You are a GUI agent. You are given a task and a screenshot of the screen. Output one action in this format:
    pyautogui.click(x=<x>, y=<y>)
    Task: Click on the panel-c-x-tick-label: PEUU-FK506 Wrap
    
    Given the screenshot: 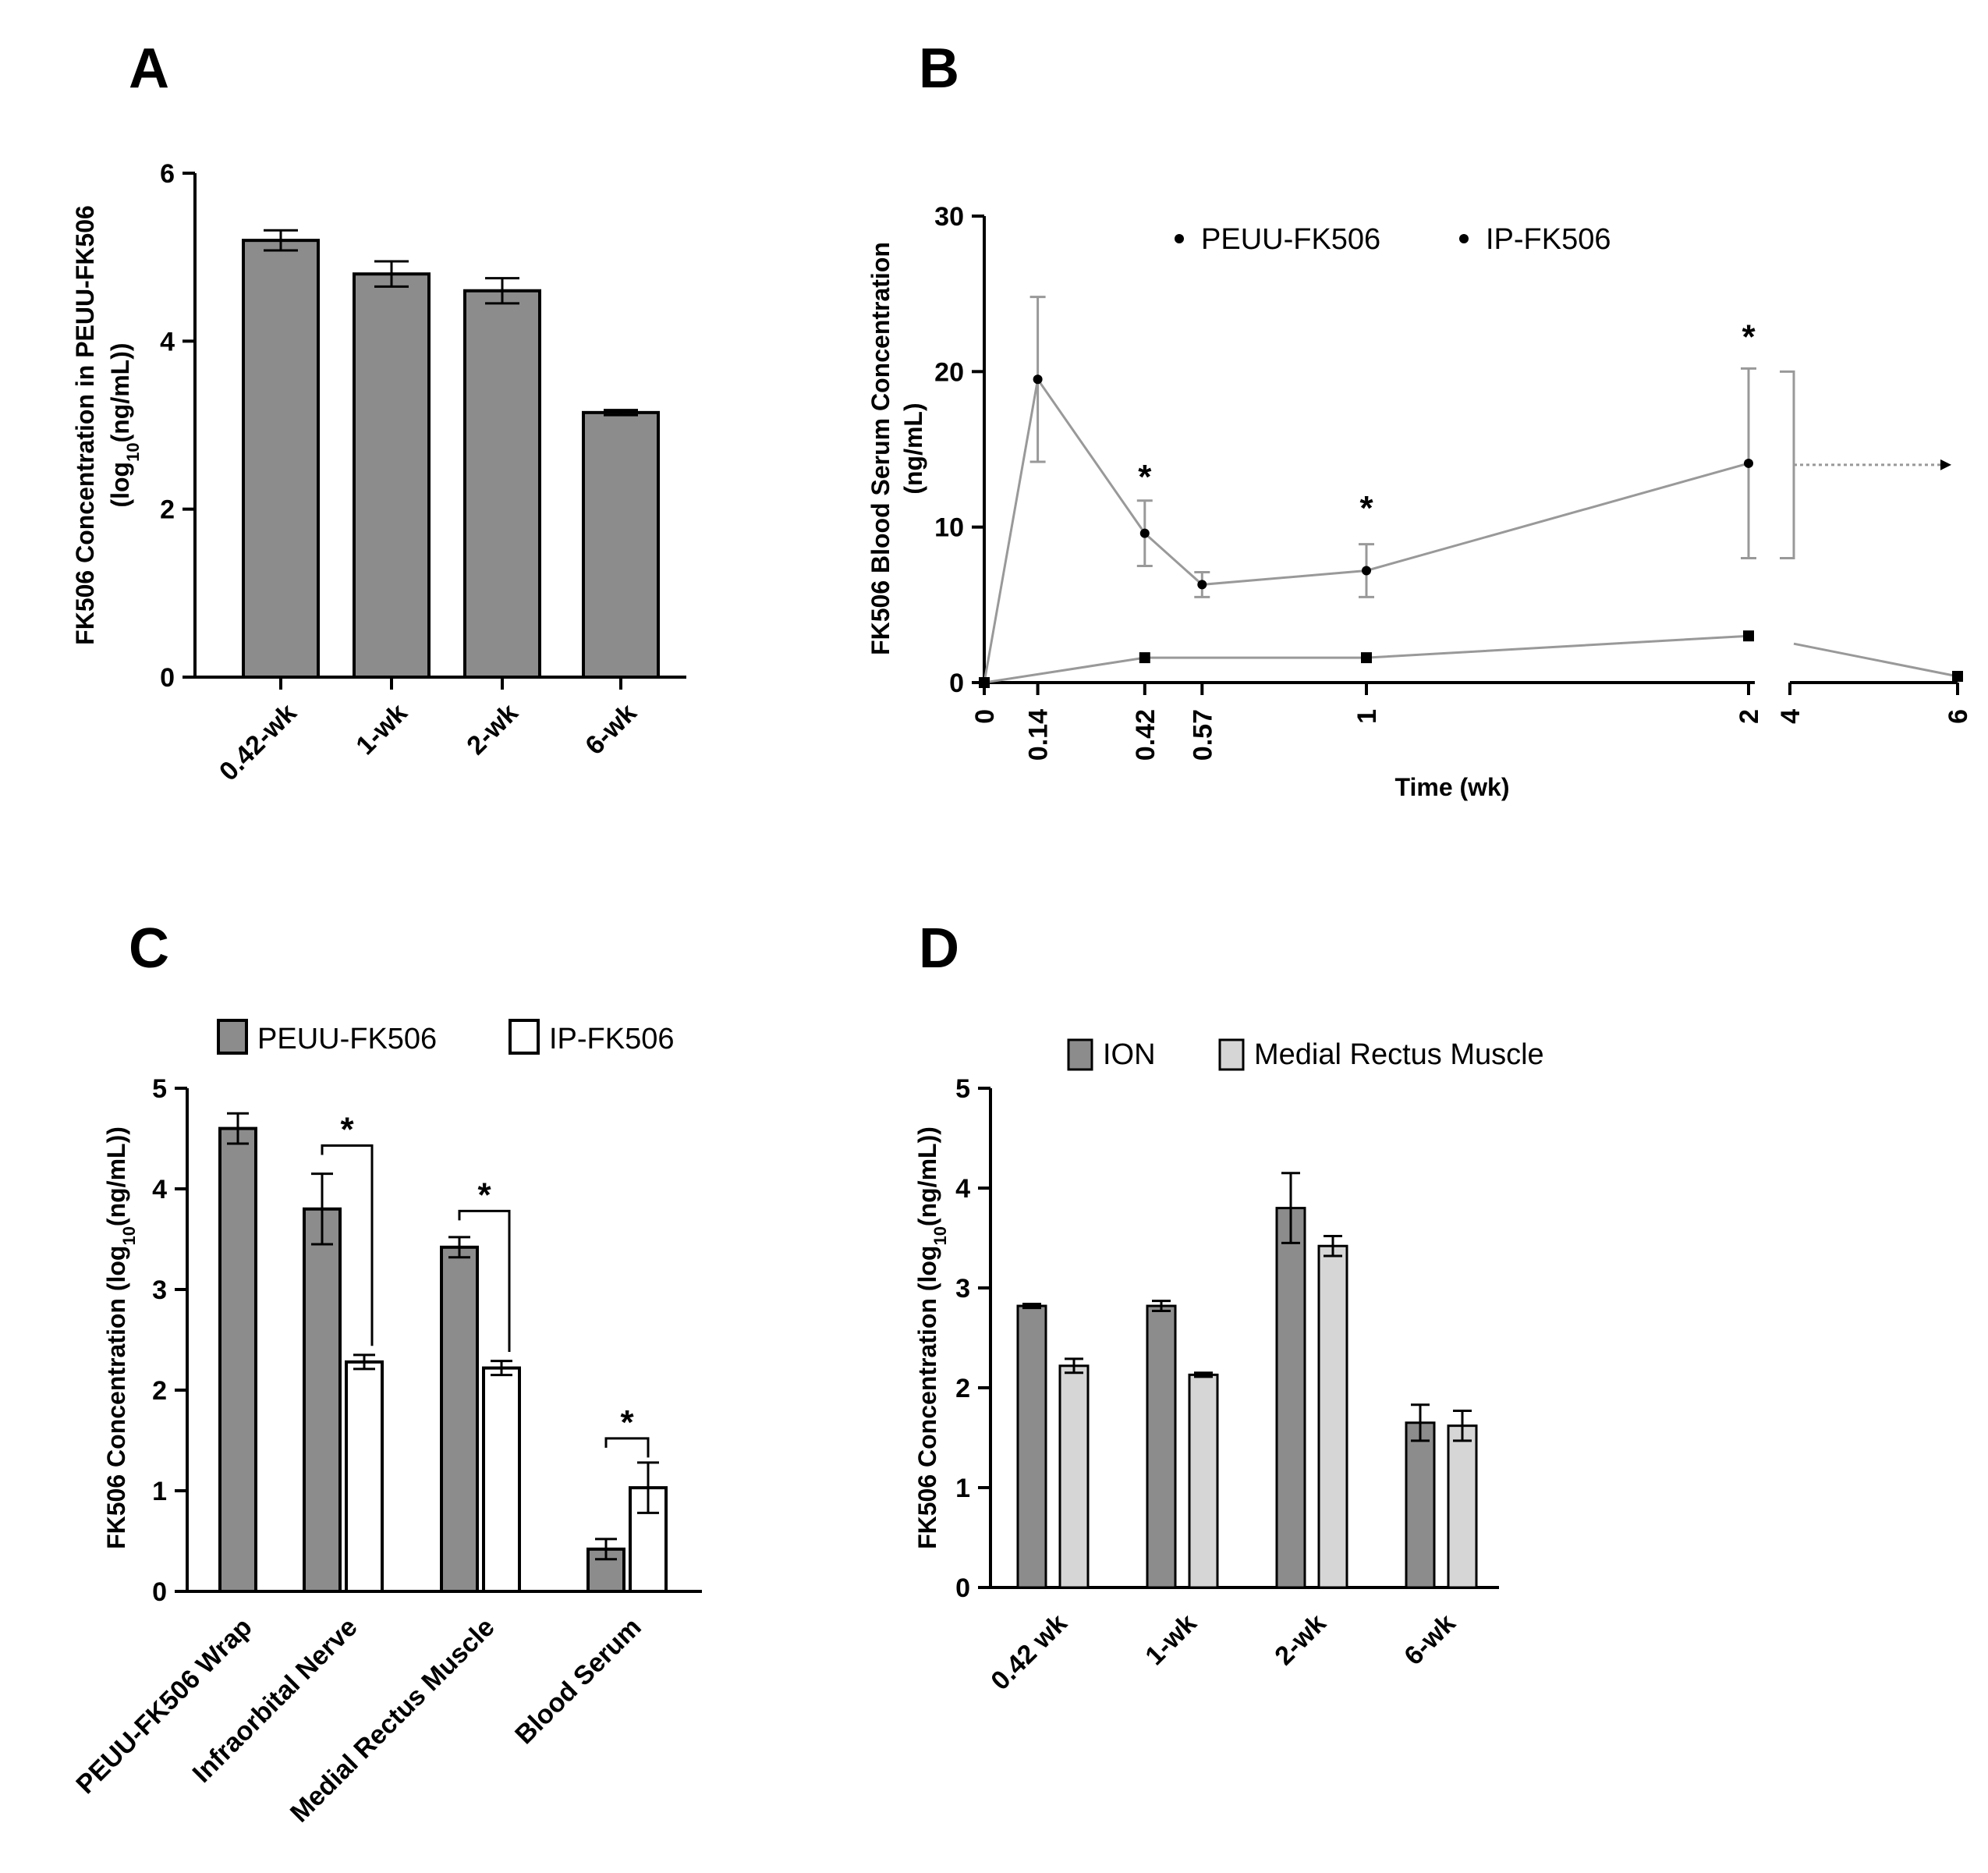 What is the action you would take?
    pyautogui.click(x=163, y=1706)
    